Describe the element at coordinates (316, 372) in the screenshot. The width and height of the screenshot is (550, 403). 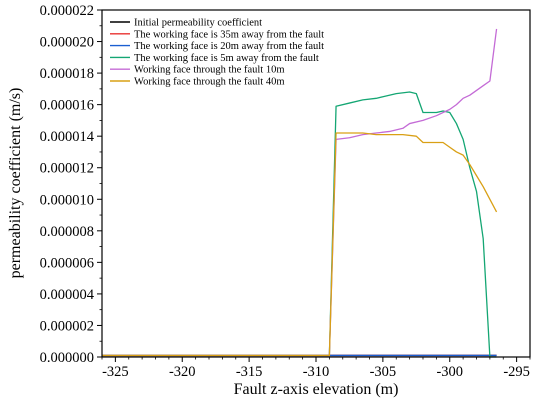
I see `x-tick-label: -310` at that location.